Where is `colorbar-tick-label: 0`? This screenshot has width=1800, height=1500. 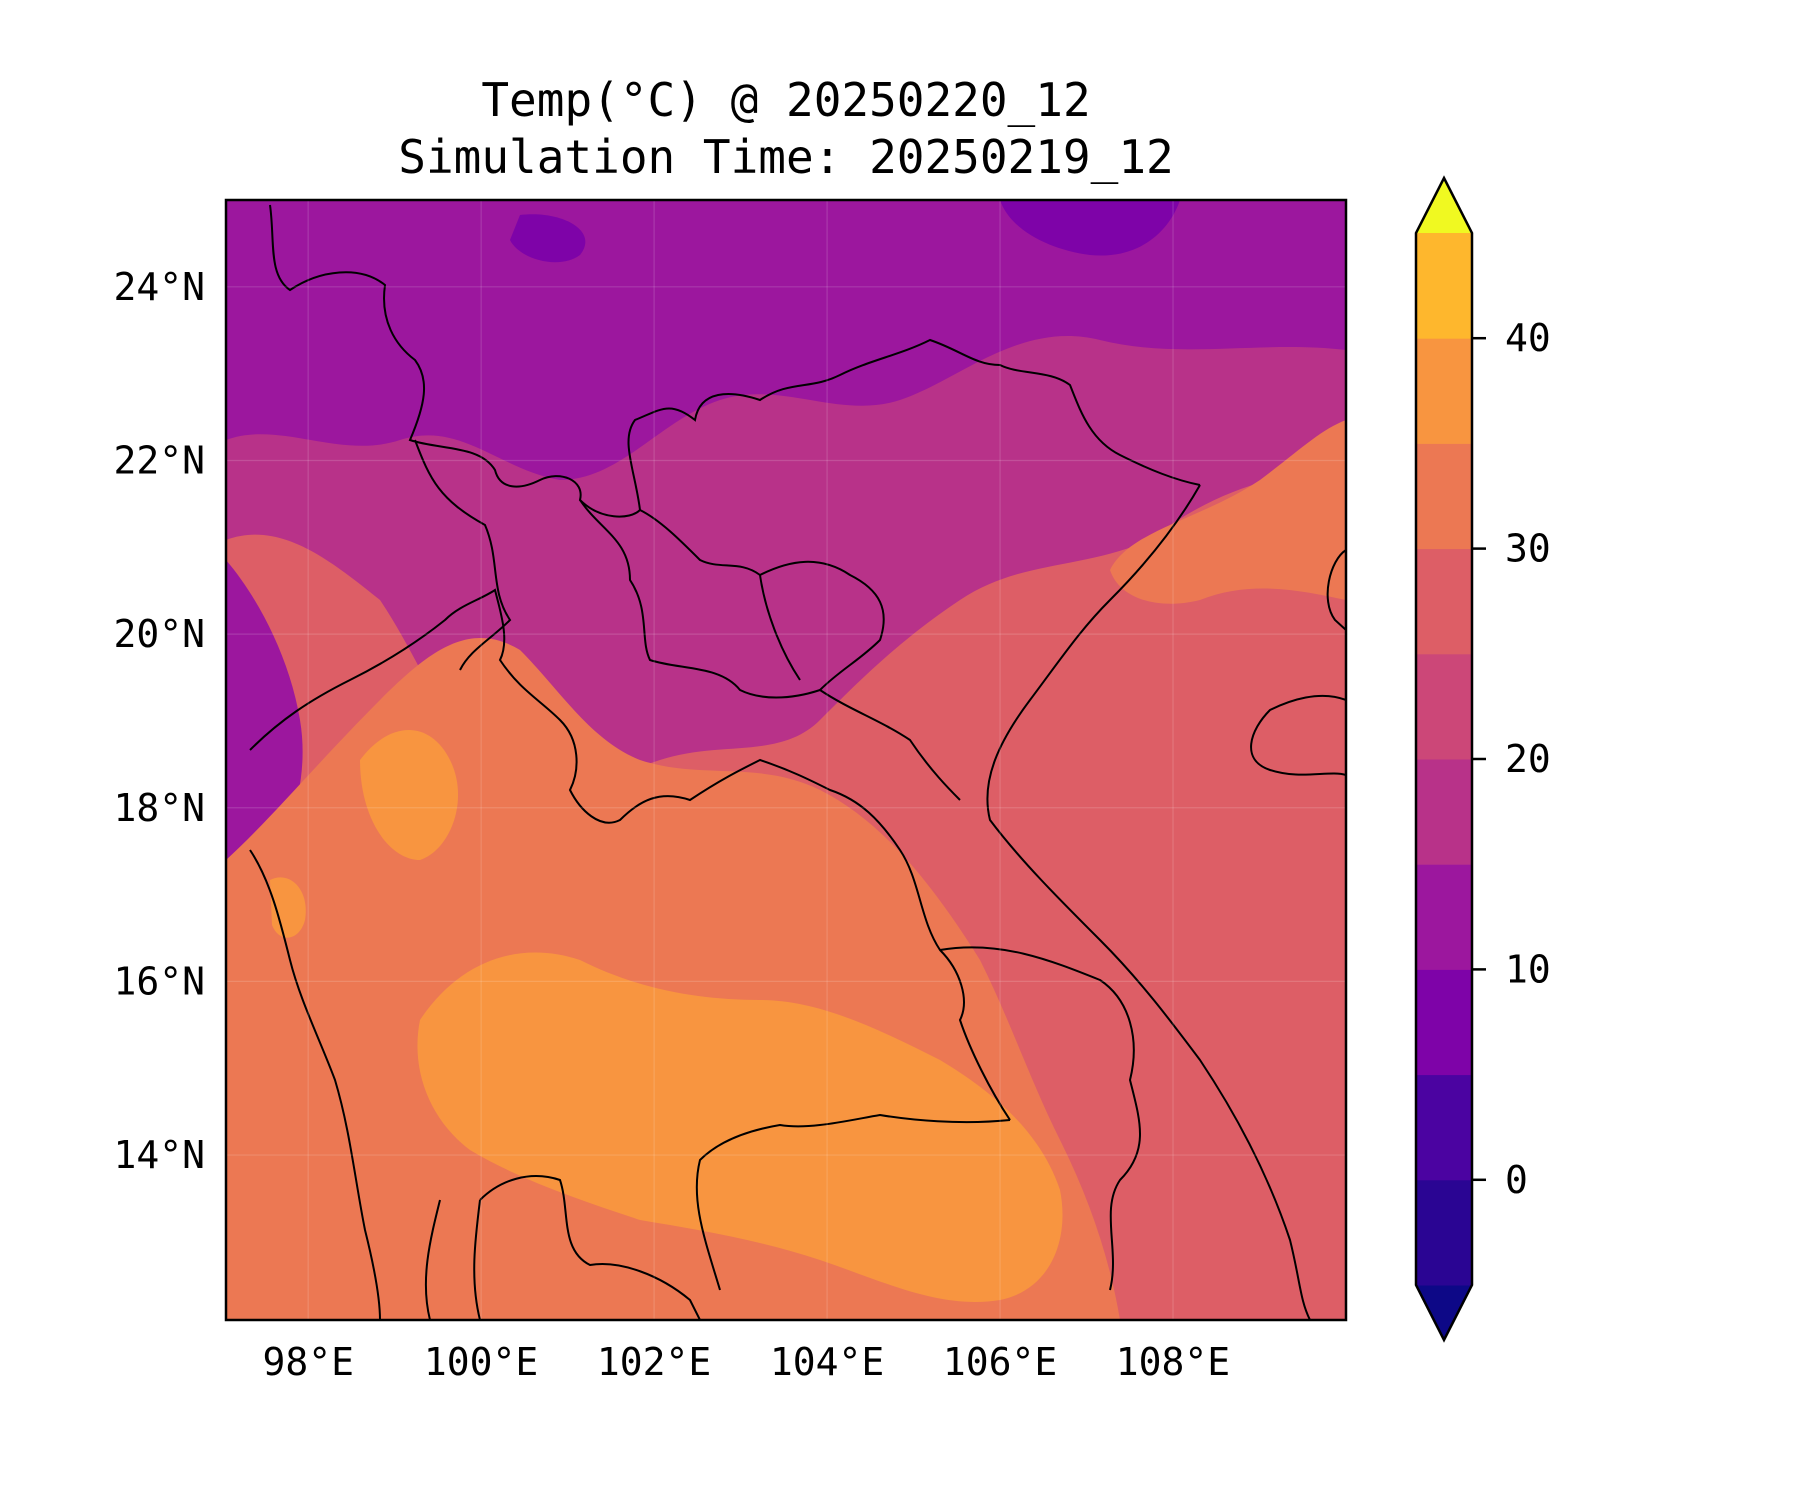 colorbar-tick-label: 0 is located at coordinates (1516, 1180).